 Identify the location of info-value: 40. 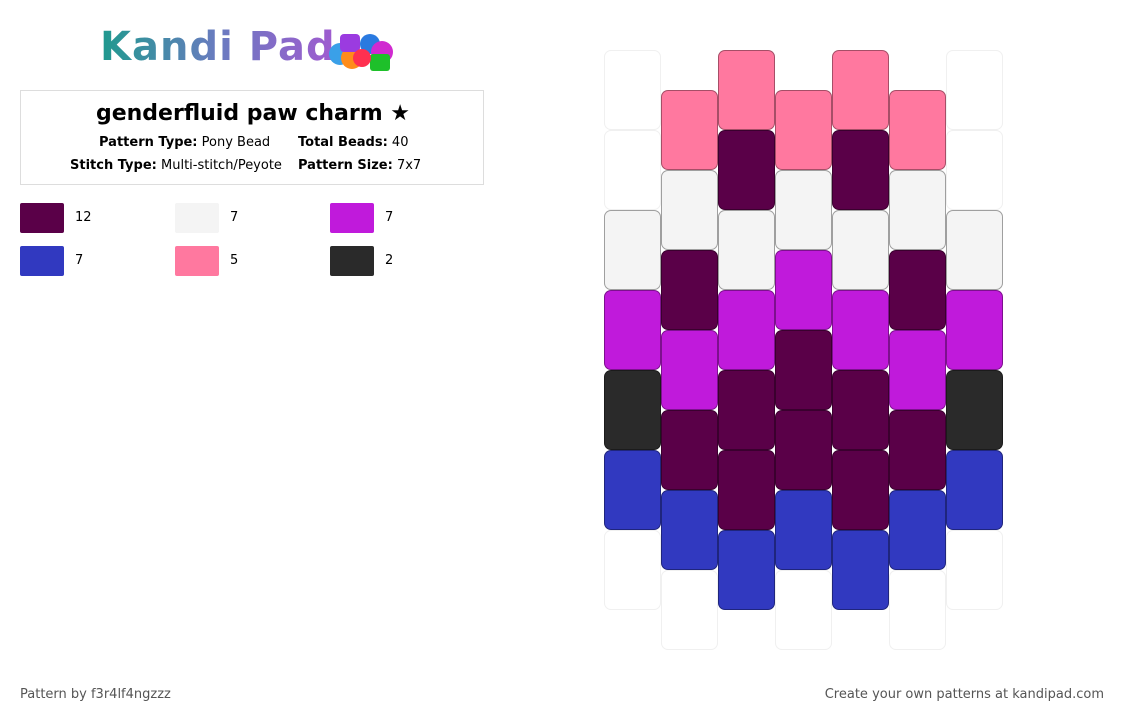
(400, 142).